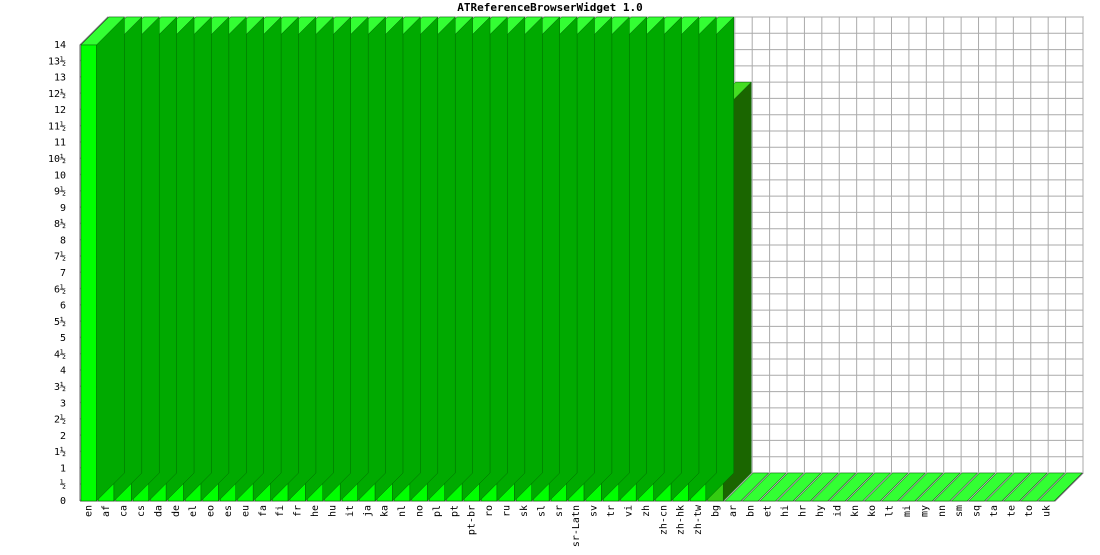  What do you see at coordinates (263, 511) in the screenshot?
I see `x-tick-label: fa` at bounding box center [263, 511].